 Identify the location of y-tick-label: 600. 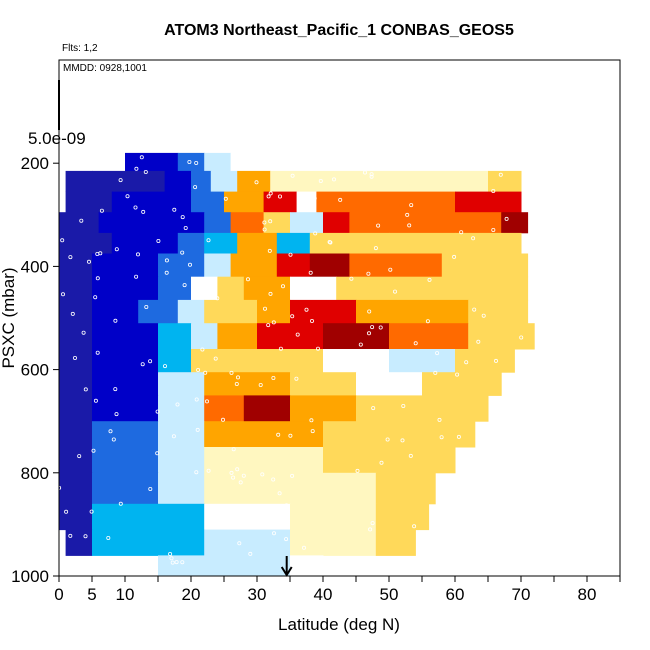
(35, 370).